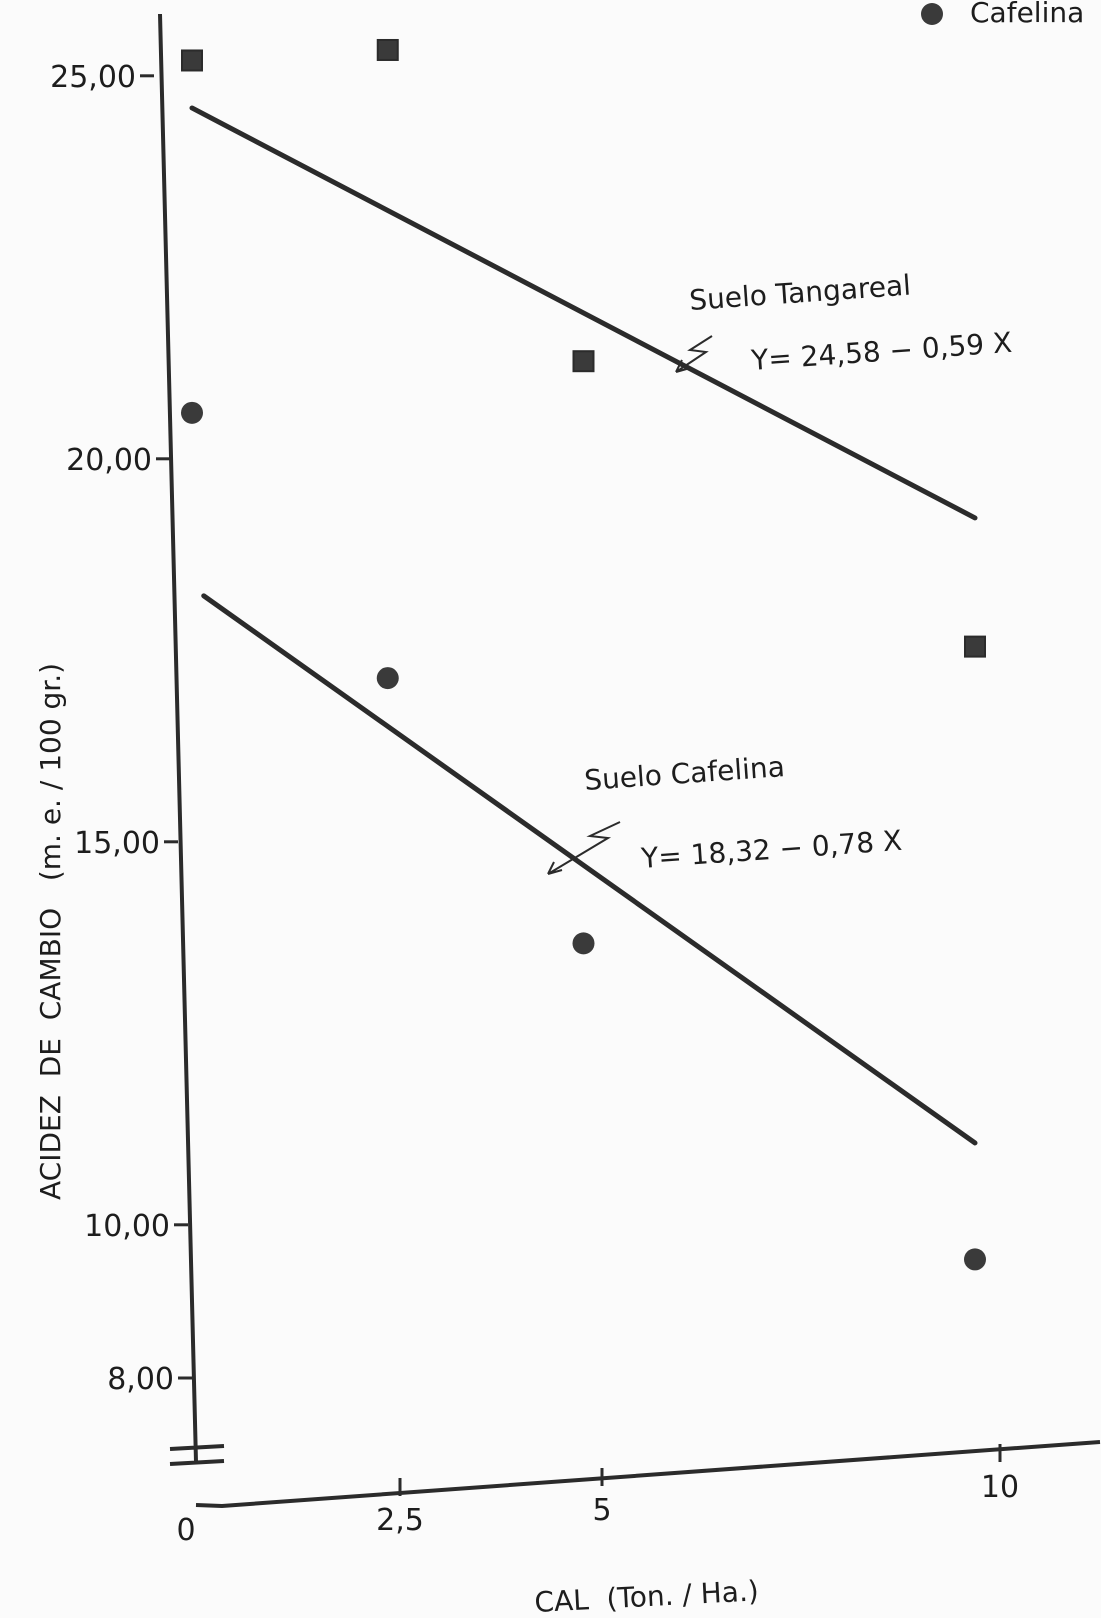 The image size is (1101, 1618). What do you see at coordinates (109, 460) in the screenshot?
I see `y-tick-label: 20,00` at bounding box center [109, 460].